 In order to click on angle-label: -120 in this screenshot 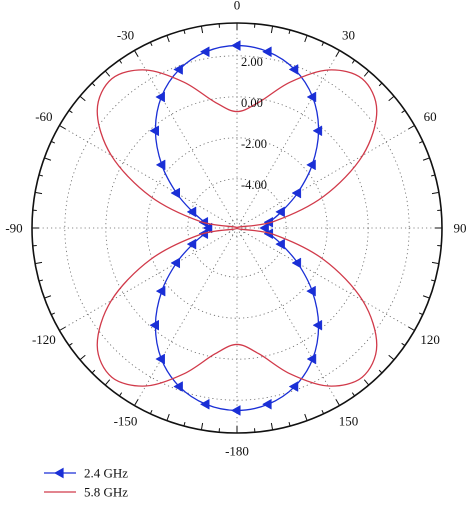, I will do `click(44, 339)`.